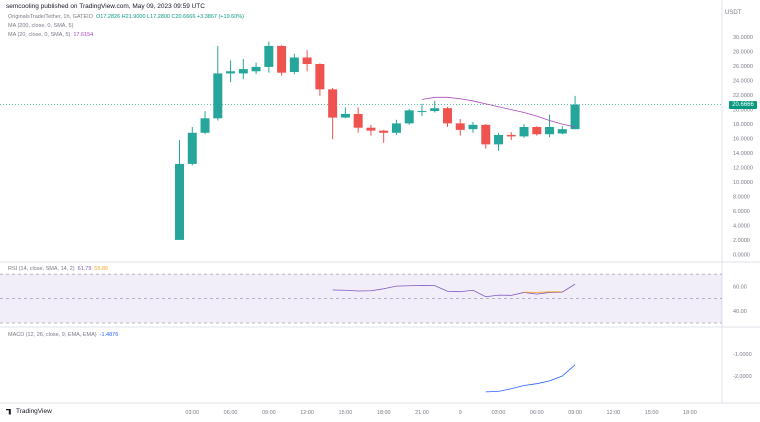 The width and height of the screenshot is (760, 422). I want to click on ma20-value: 17.6154, so click(83, 35).